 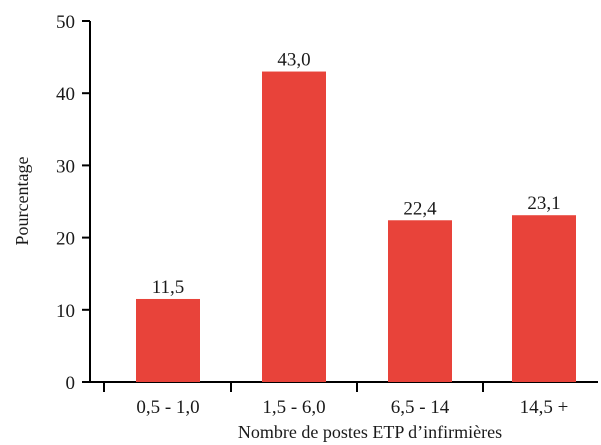 I want to click on x-axis: 0,5 - 1,0 1,5 - 6,0 6,5 - 14 14,5 +, so click(x=344, y=399).